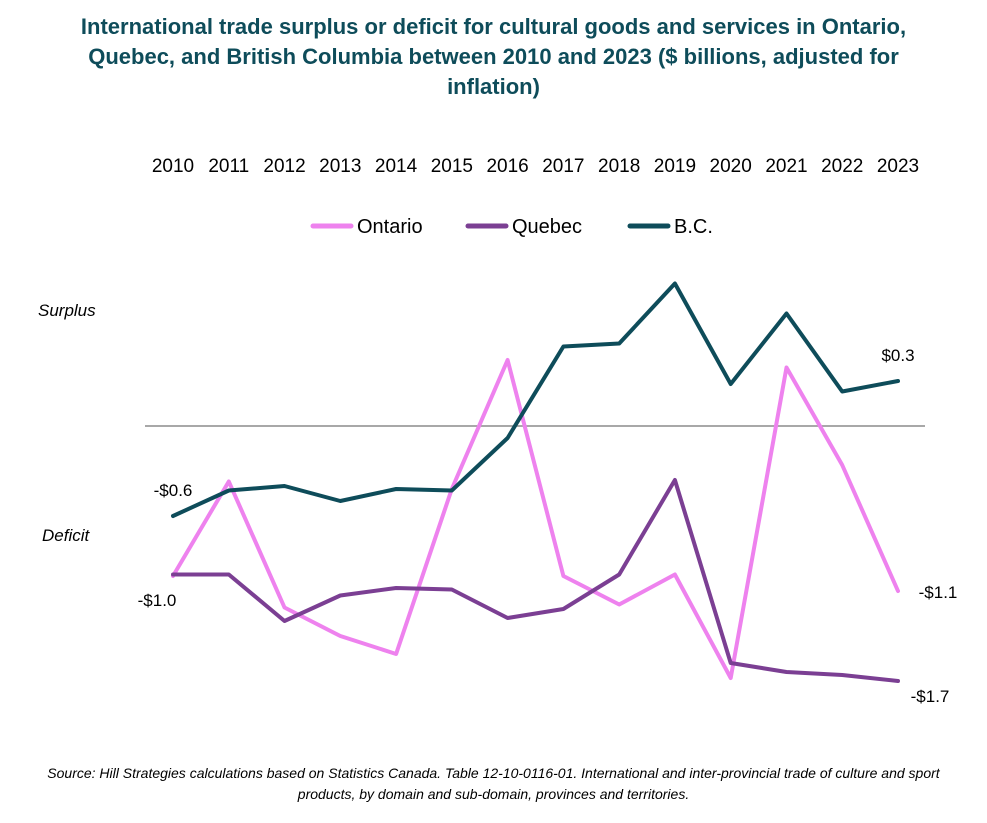 This screenshot has width=987, height=823. Describe the element at coordinates (547, 227) in the screenshot. I see `legend-label: Quebec` at that location.